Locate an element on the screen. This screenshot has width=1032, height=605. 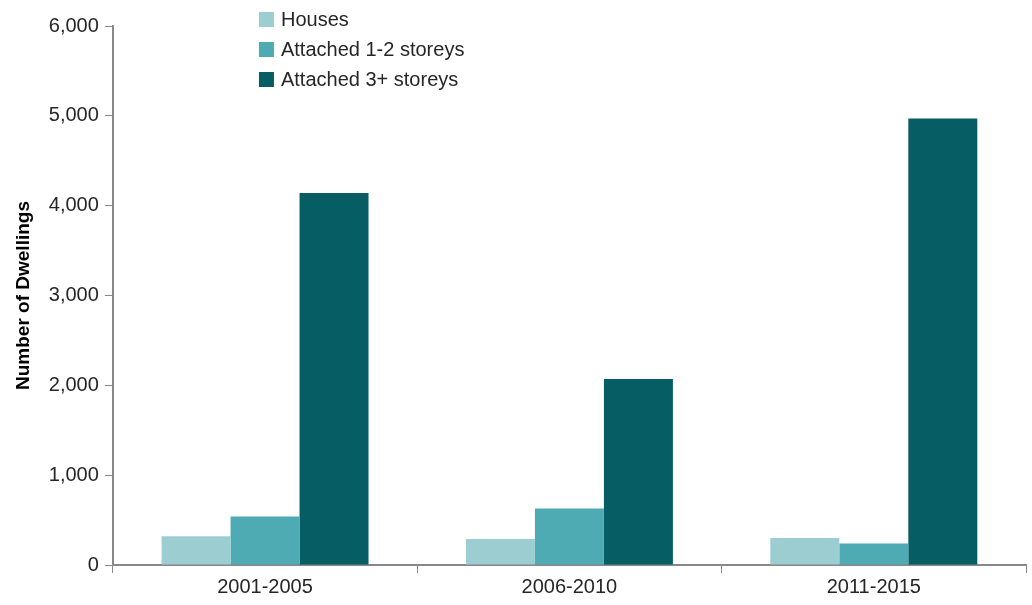
legend-label: Houses is located at coordinates (314, 18).